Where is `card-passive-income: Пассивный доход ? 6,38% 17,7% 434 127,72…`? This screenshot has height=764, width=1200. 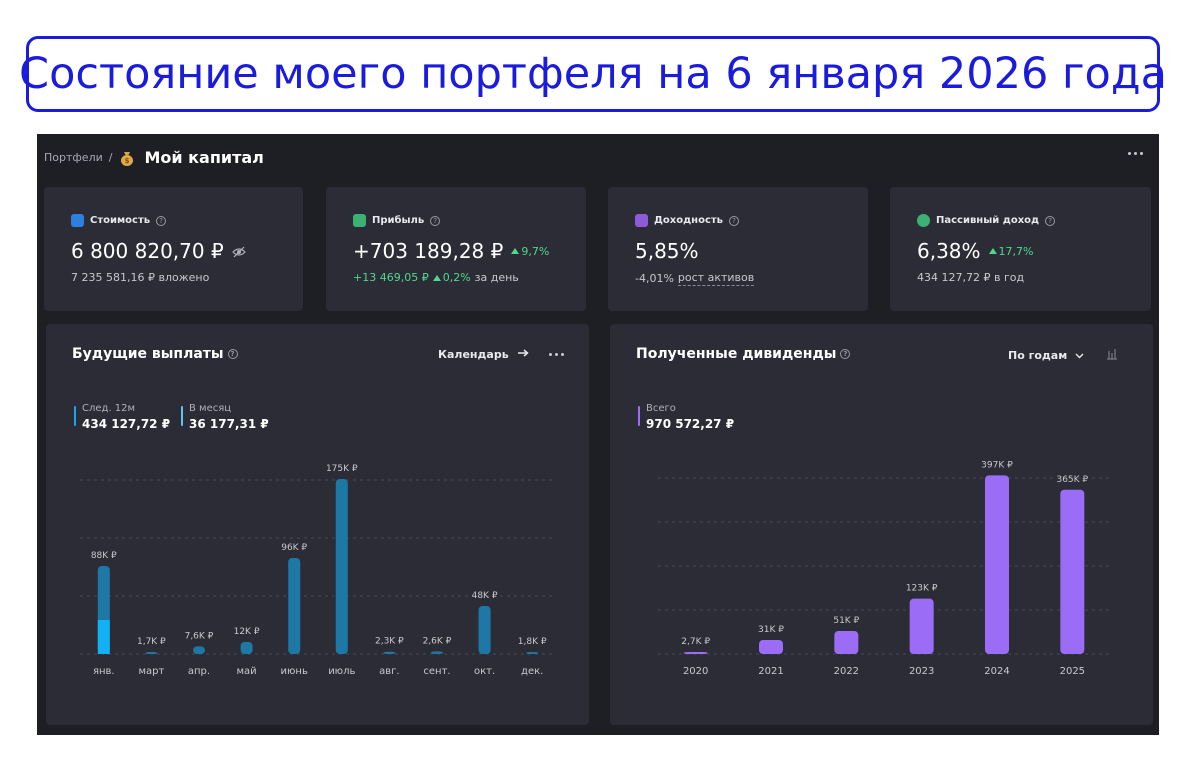
card-passive-income: Пассивный доход ? 6,38% 17,7% 434 127,72… is located at coordinates (1020, 249).